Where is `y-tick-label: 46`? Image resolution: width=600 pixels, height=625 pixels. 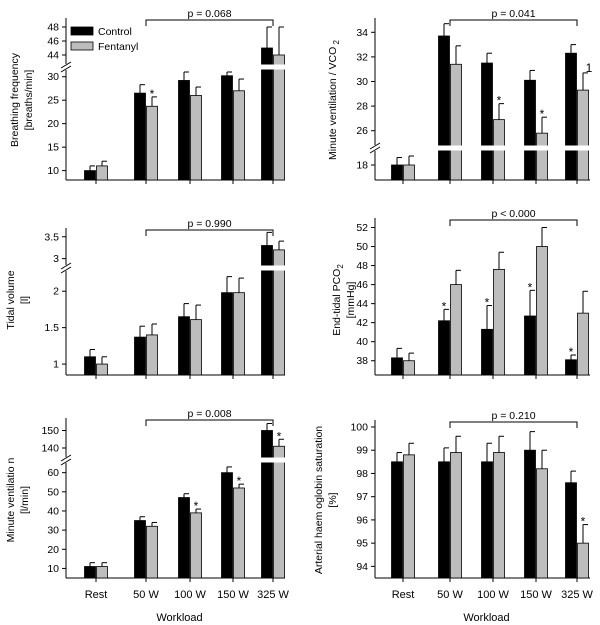
y-tick-label: 46 is located at coordinates (362, 285).